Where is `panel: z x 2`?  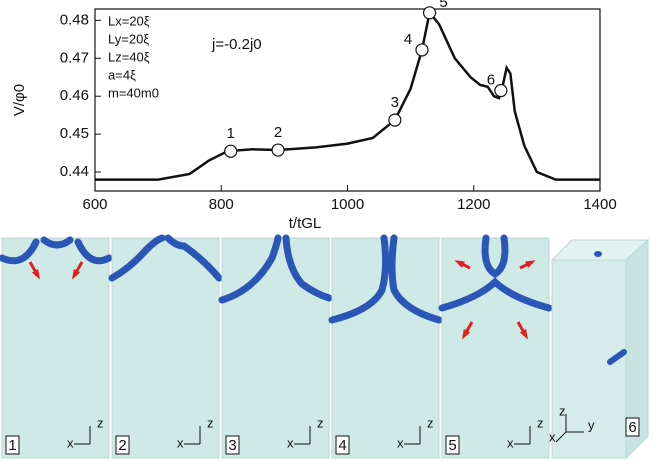
panel: z x 2 is located at coordinates (165, 346).